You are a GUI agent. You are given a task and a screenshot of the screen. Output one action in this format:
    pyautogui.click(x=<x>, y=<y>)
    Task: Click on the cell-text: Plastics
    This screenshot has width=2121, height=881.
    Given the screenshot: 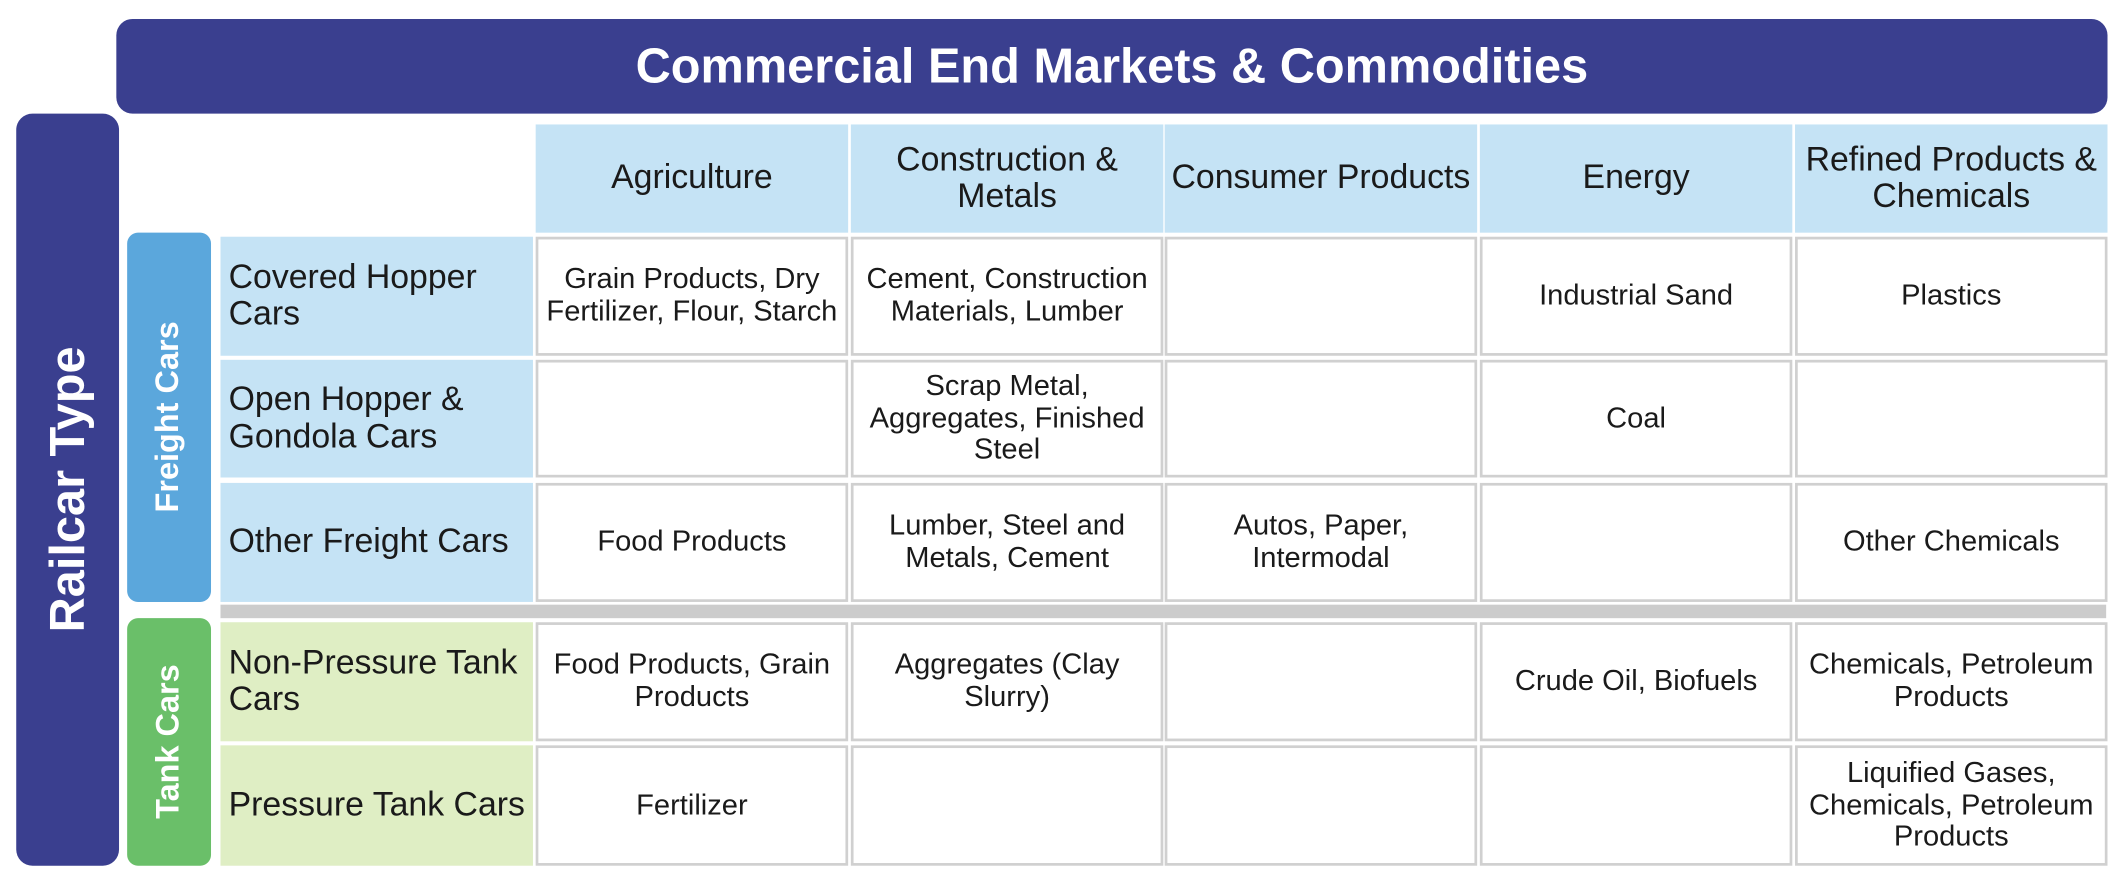 What is the action you would take?
    pyautogui.click(x=1951, y=295)
    